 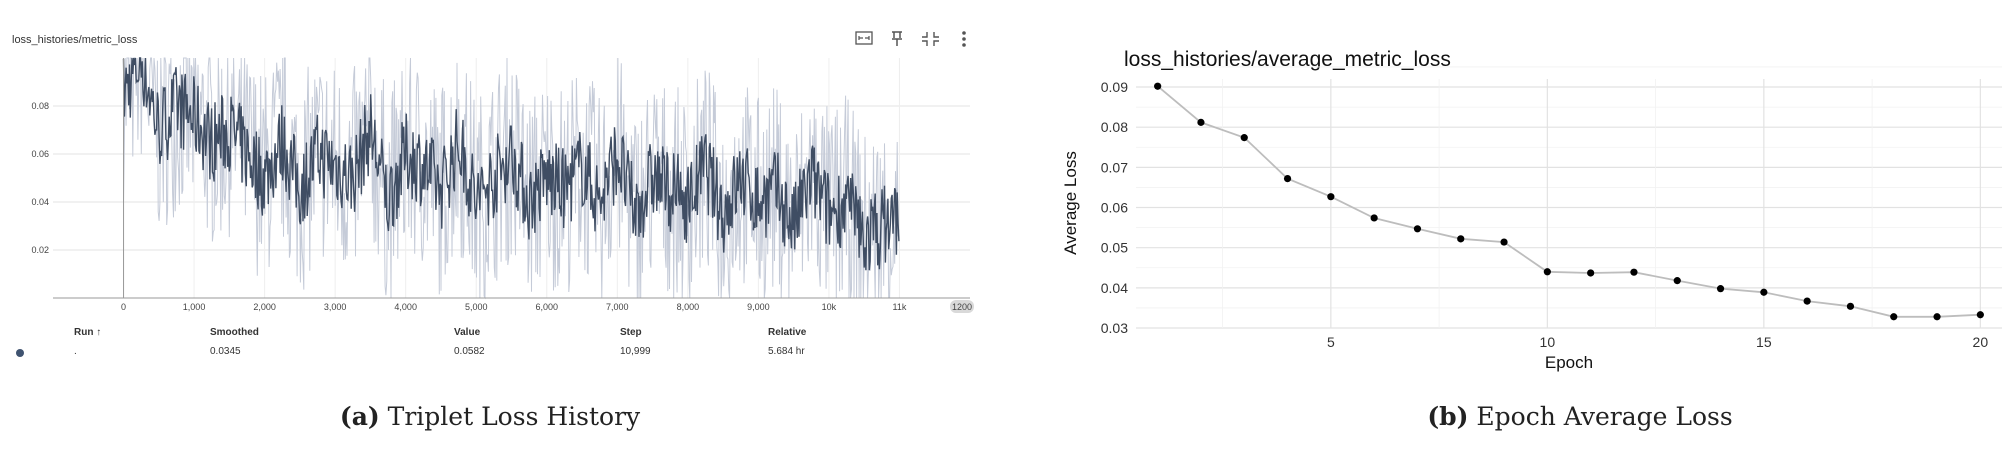 I want to click on more-vert-icon, so click(x=964, y=39).